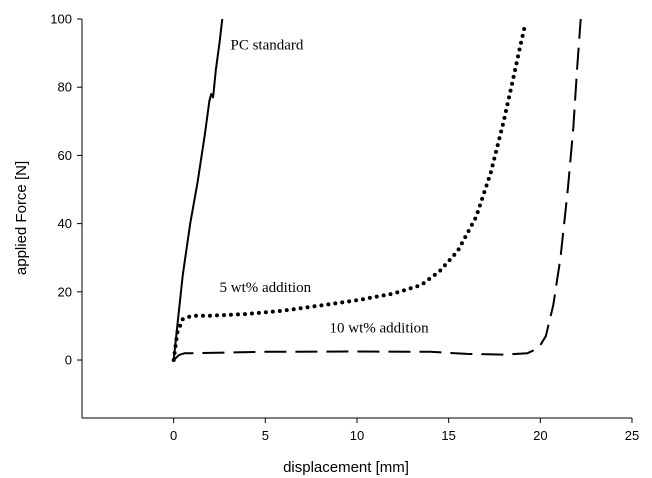 The height and width of the screenshot is (478, 652). I want to click on x-tick-label: 10, so click(357, 435).